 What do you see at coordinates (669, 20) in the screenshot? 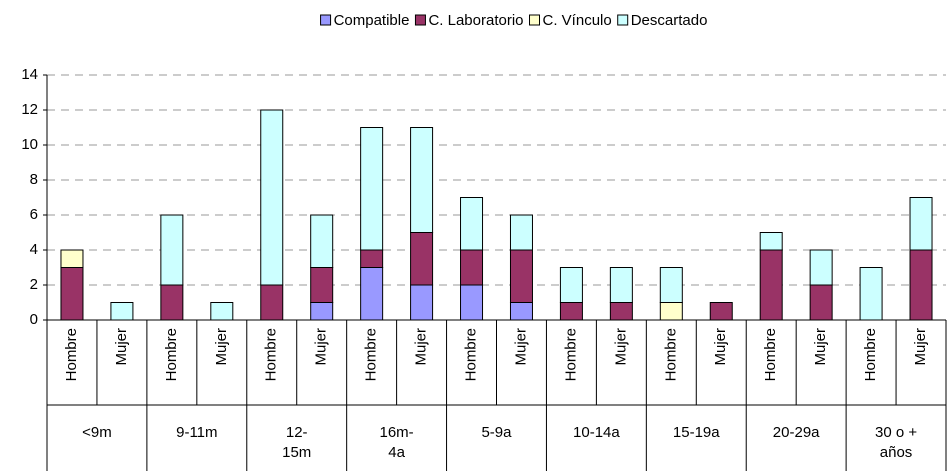
I see `legend-label: Descartado` at bounding box center [669, 20].